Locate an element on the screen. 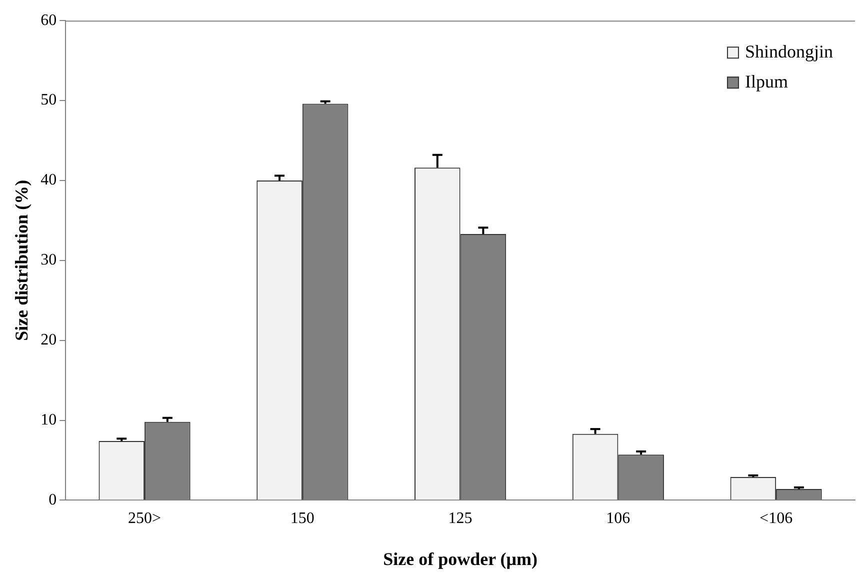  y-tick-label: 10 is located at coordinates (48, 419).